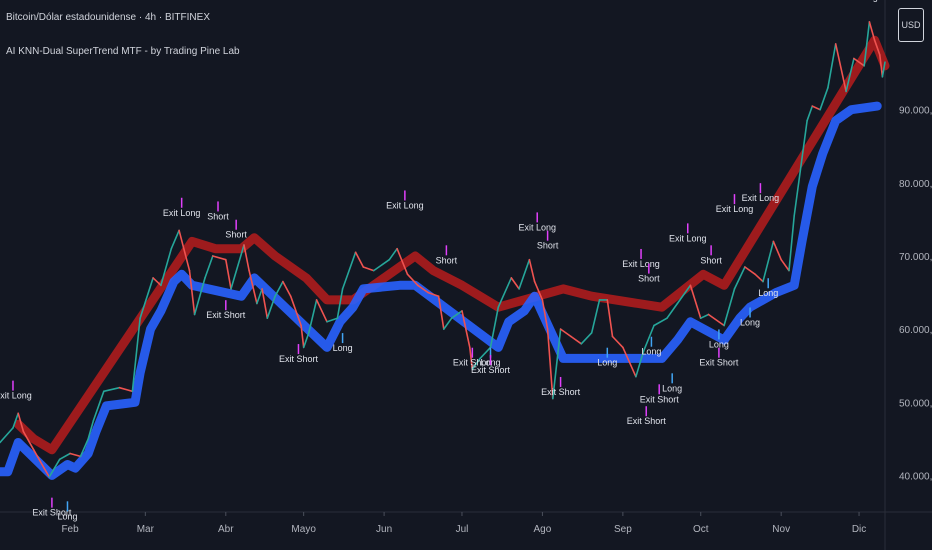  Describe the element at coordinates (384, 529) in the screenshot. I see `time-axis-label: Jun` at that location.